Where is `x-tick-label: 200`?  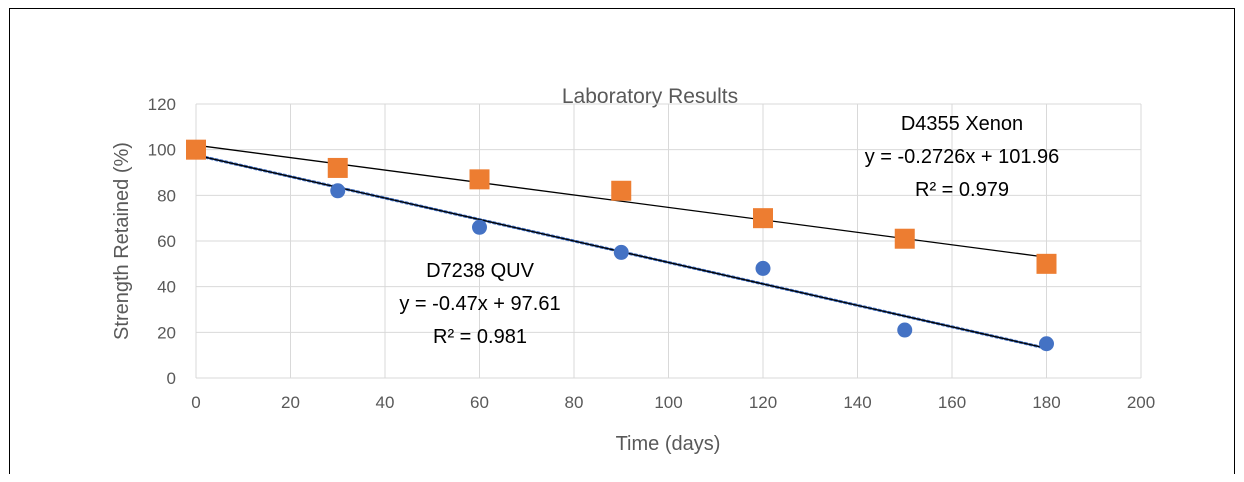
x-tick-label: 200 is located at coordinates (1141, 402).